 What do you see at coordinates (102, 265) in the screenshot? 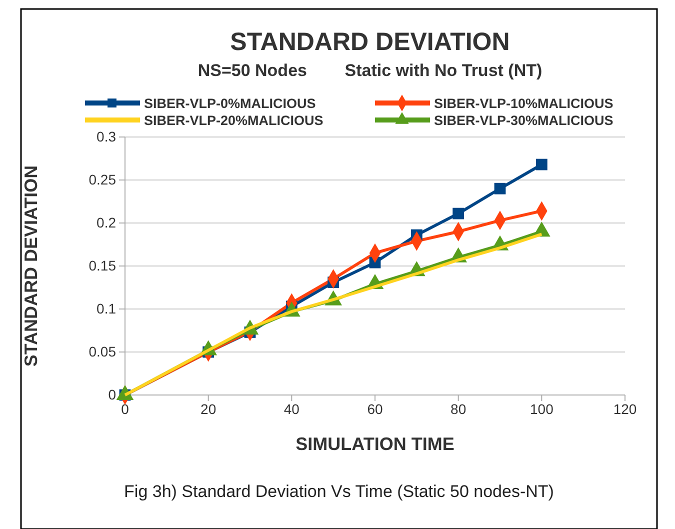
I see `y-tick-label: 0.15` at bounding box center [102, 265].